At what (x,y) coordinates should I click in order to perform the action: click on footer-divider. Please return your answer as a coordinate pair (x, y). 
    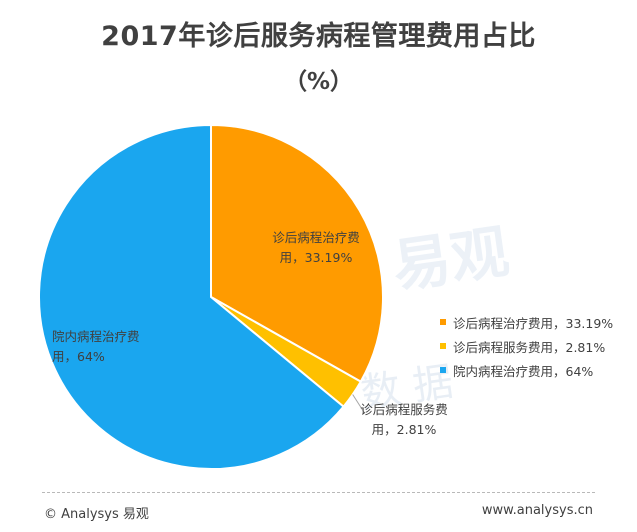
    Looking at the image, I should click on (318, 492).